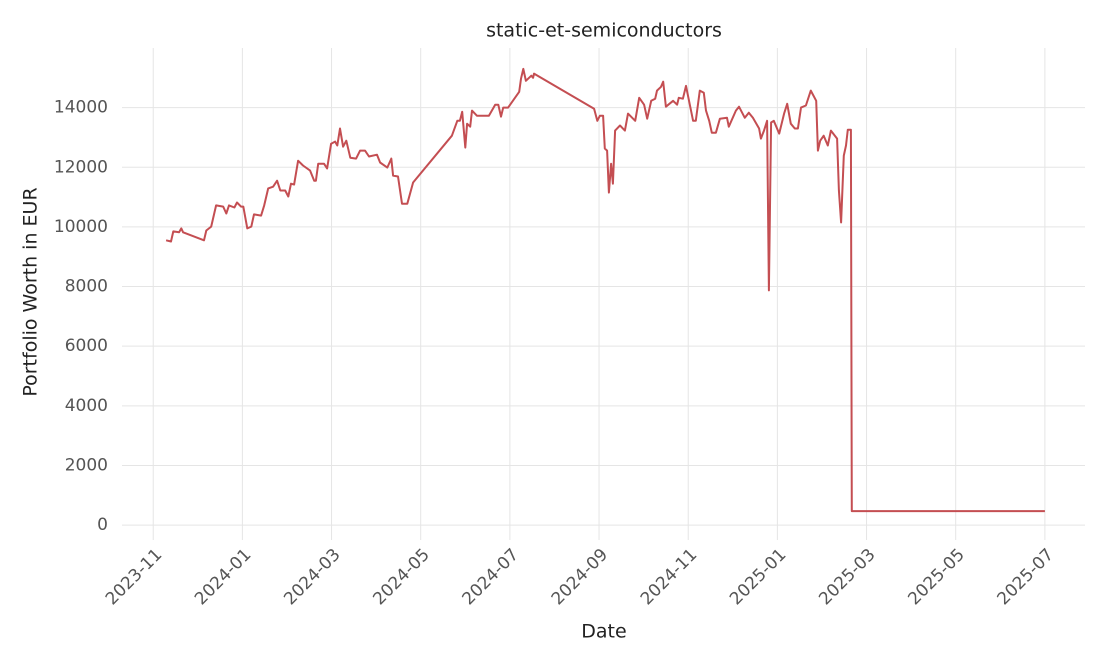 The height and width of the screenshot is (666, 1110). What do you see at coordinates (580, 577) in the screenshot?
I see `x-tick-label: 2024-09` at bounding box center [580, 577].